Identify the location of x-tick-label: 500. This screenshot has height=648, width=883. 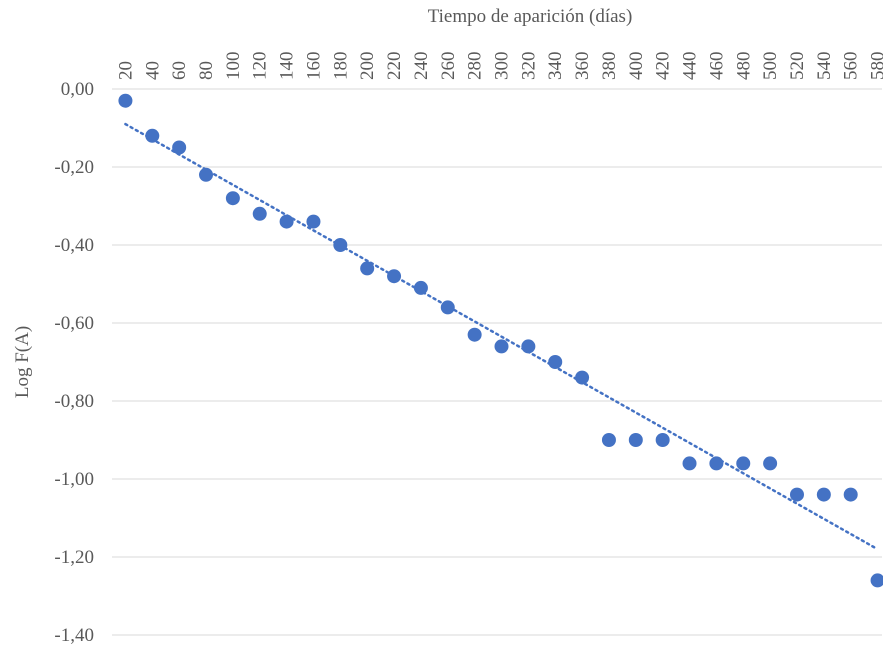
(770, 66).